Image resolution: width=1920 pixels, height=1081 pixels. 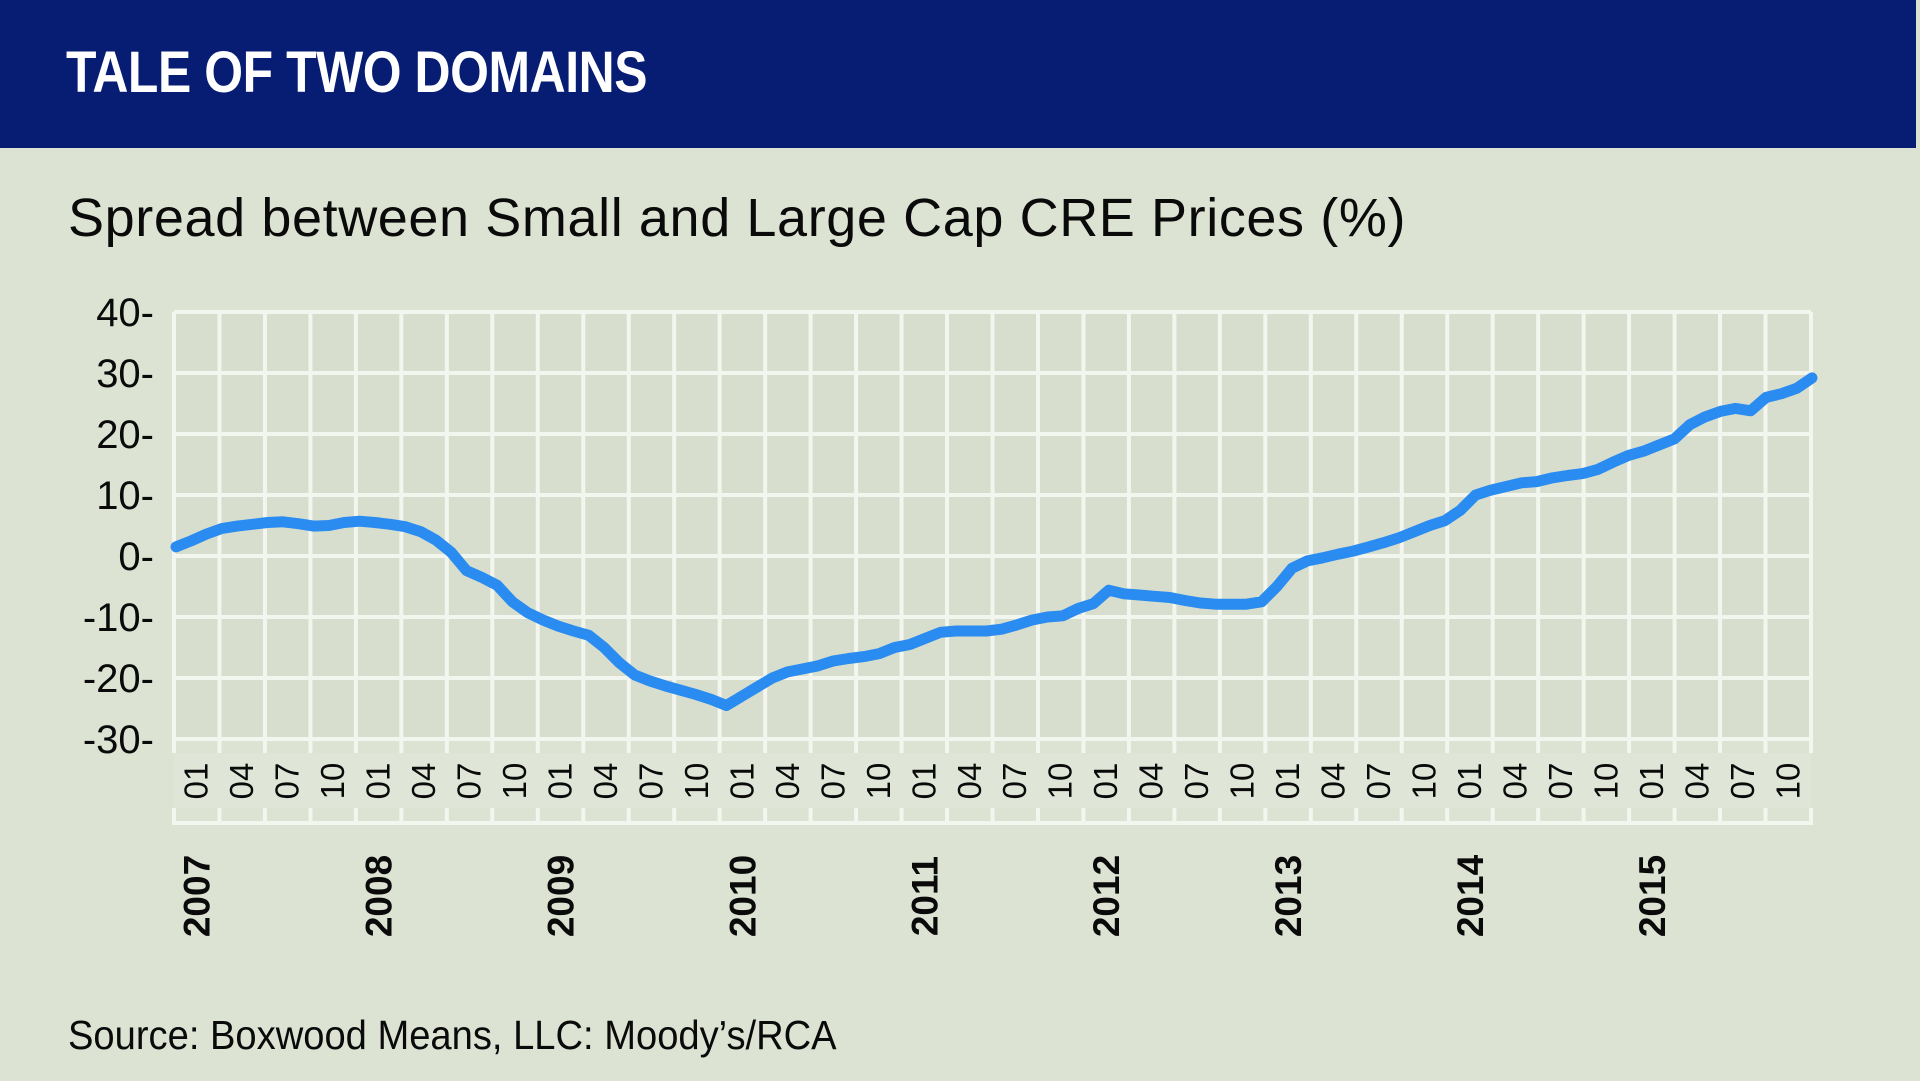 I want to click on source-note: Source: Boxwood Means, LLC: Moody’s/RCA, so click(x=452, y=1035).